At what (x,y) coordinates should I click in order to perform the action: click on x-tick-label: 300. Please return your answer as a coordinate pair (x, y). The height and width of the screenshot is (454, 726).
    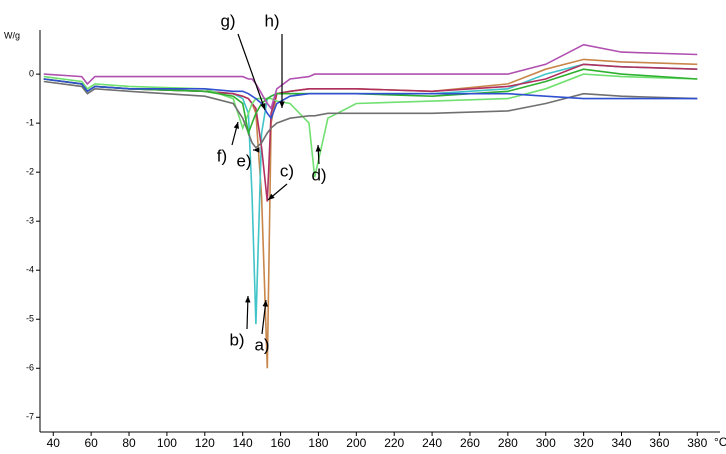
    Looking at the image, I should click on (546, 443).